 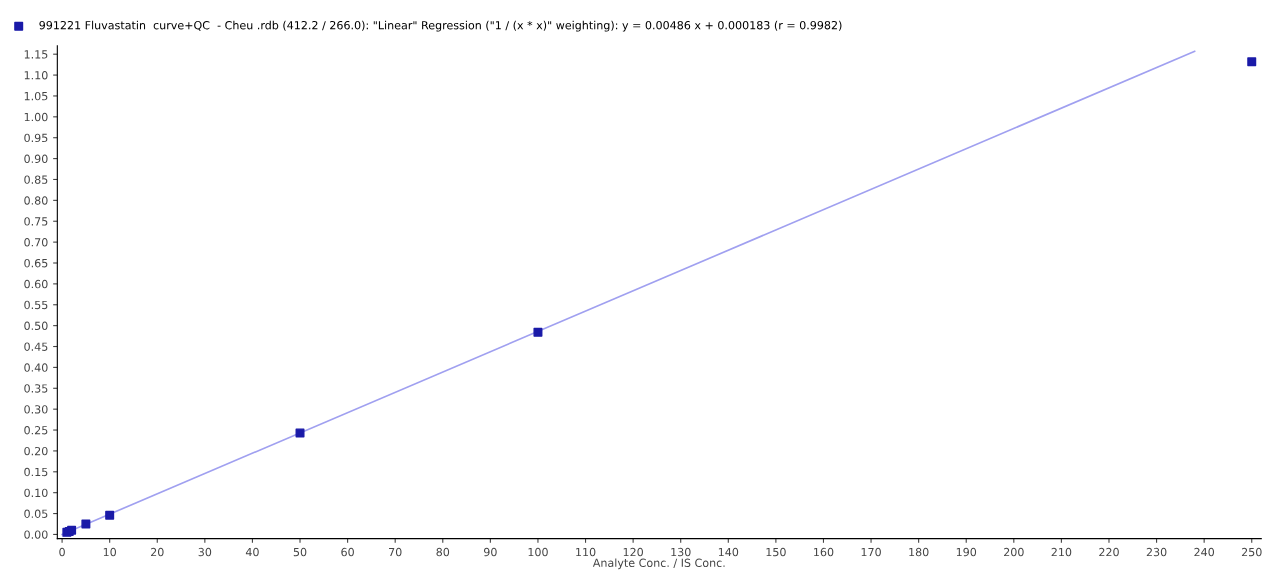 What do you see at coordinates (871, 552) in the screenshot?
I see `x-tick-label: 170` at bounding box center [871, 552].